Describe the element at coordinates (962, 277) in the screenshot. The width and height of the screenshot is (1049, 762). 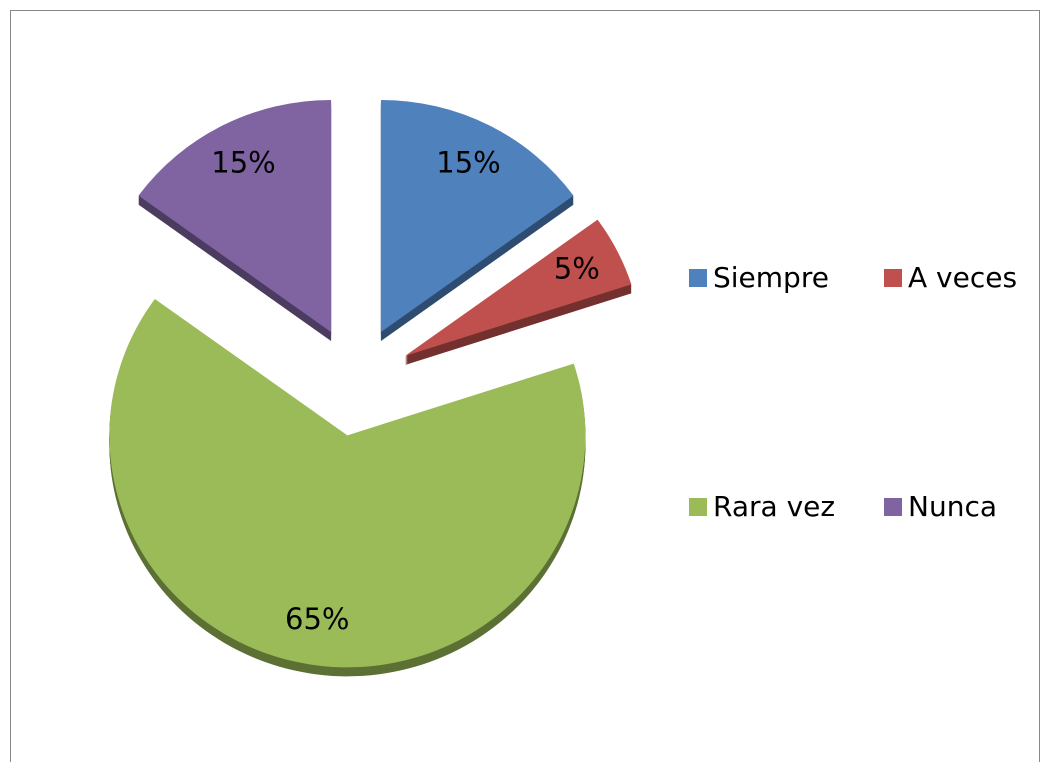
I see `legend-label: A veces` at that location.